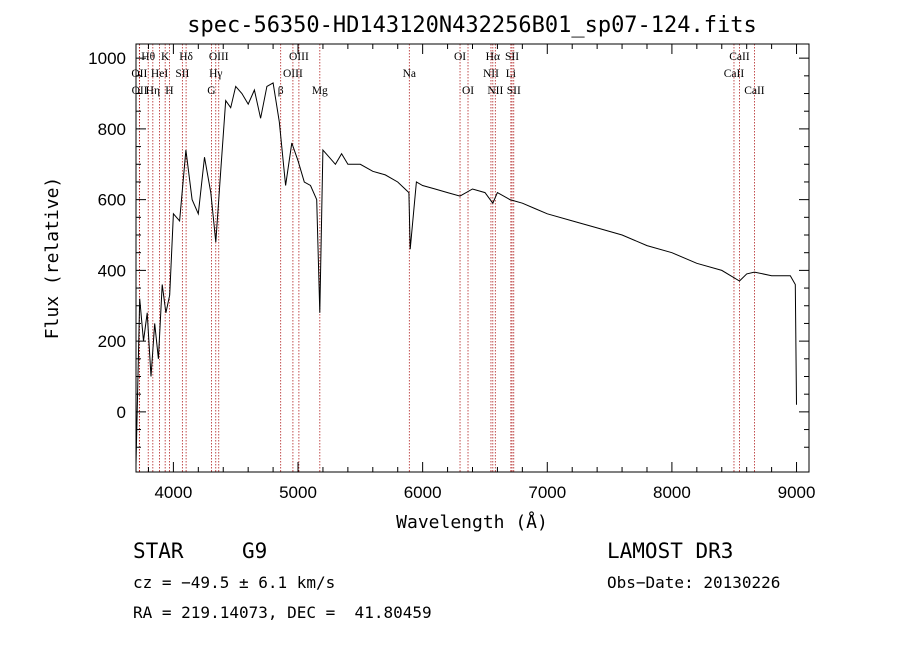 The image size is (900, 649). Describe the element at coordinates (215, 74) in the screenshot. I see `spectral-line-label: Hγ` at that location.